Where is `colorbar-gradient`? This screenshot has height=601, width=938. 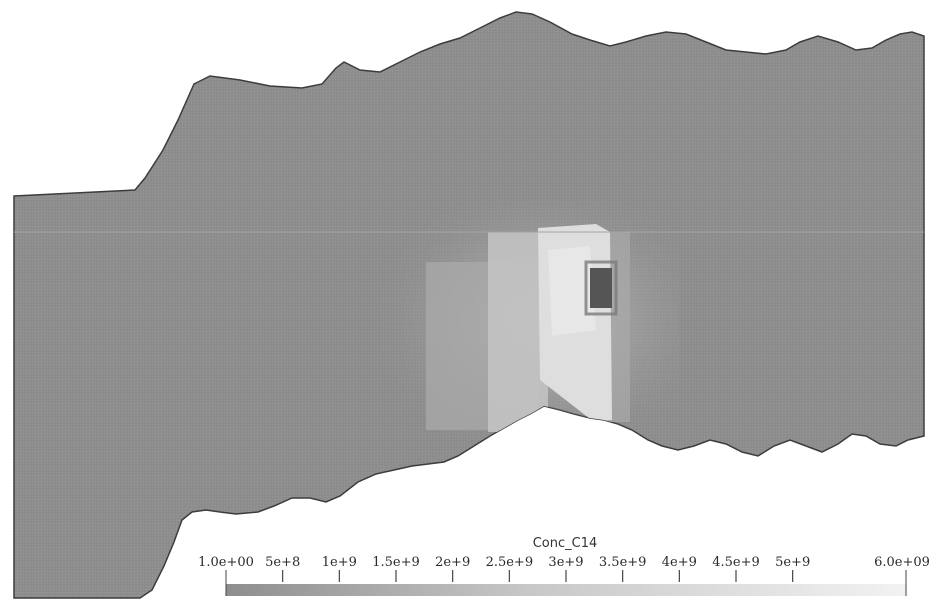 colorbar-gradient is located at coordinates (566, 590).